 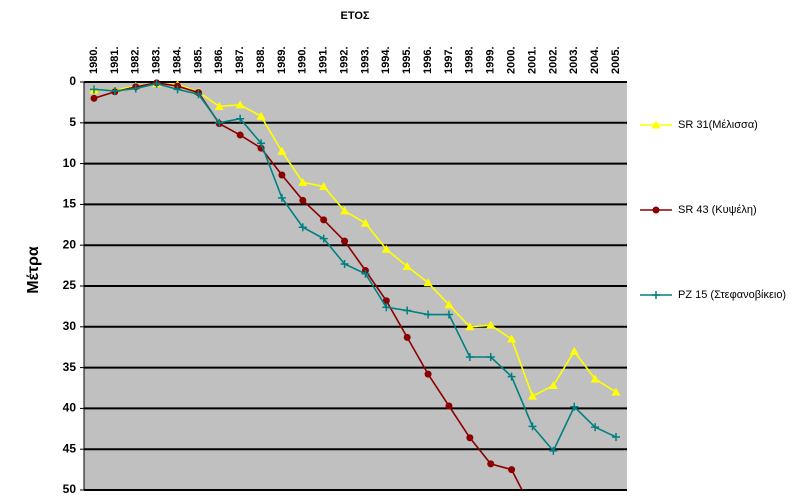 I want to click on y-tick-label: 25, so click(x=70, y=285).